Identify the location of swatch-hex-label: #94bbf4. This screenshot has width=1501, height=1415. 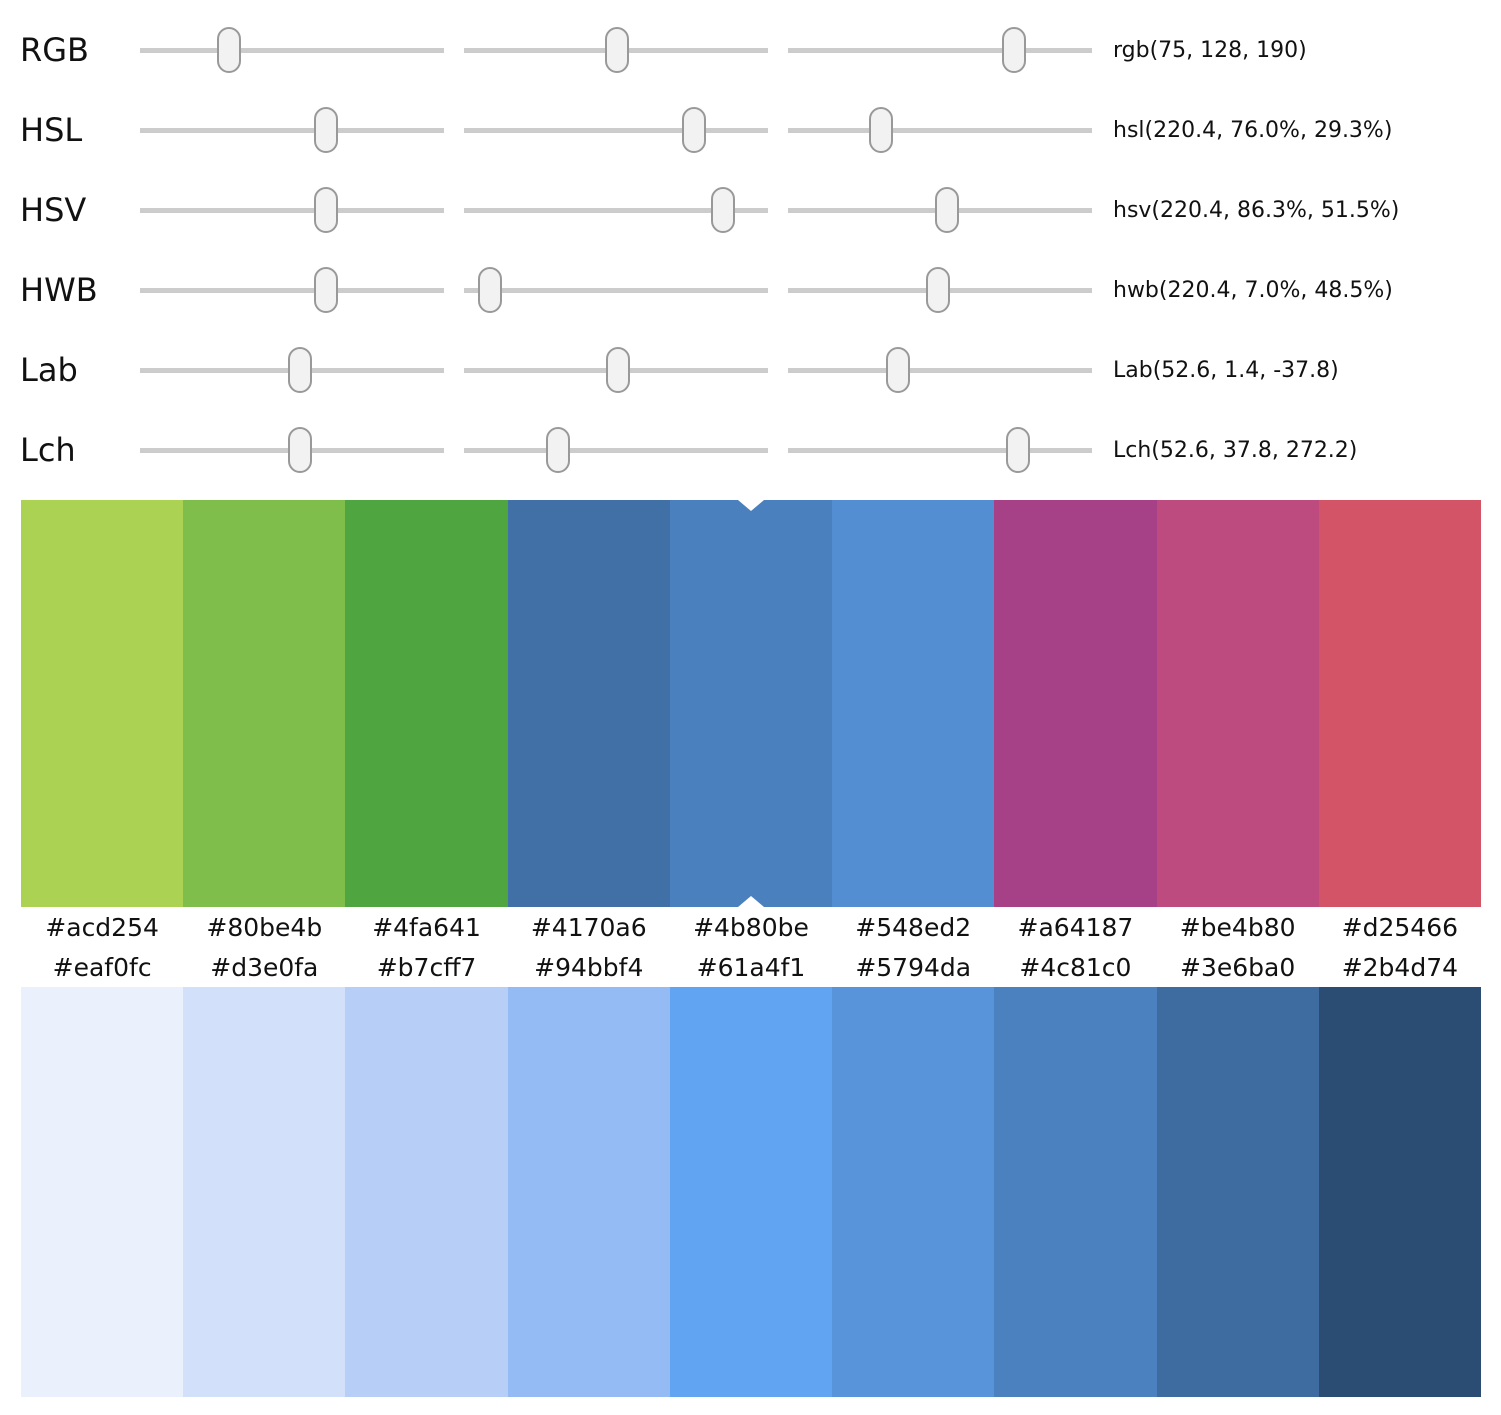
(589, 967).